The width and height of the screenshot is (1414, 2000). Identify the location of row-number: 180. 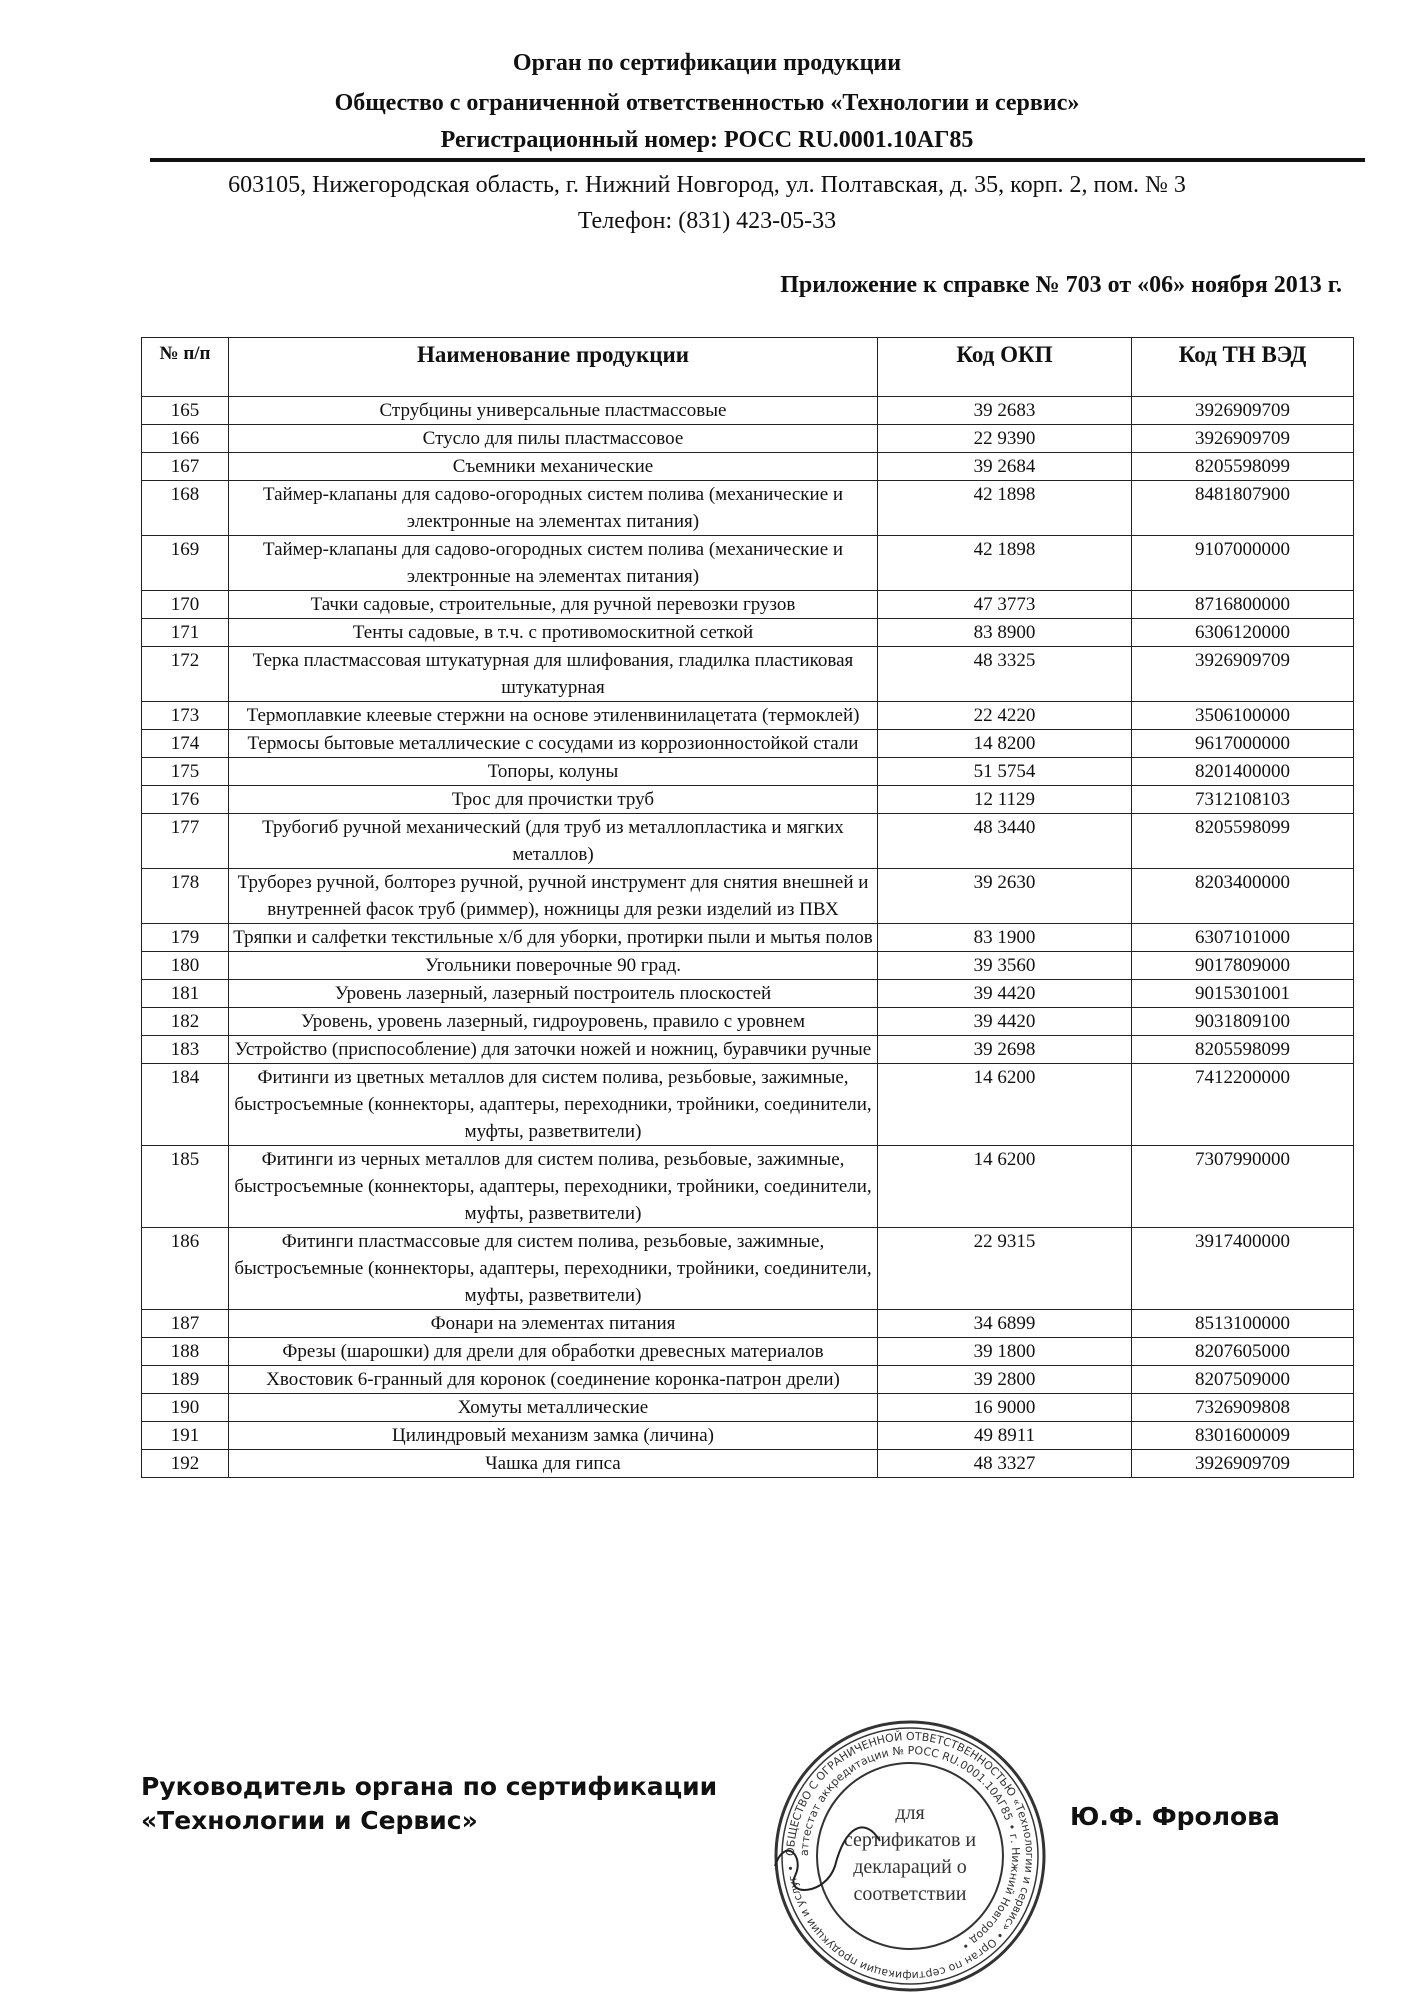
(185, 965).